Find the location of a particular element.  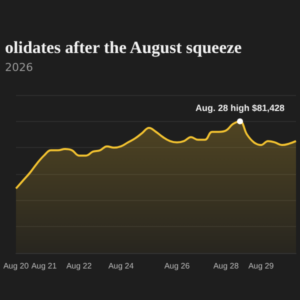

annotation: Aug. 28 high $81,428 is located at coordinates (240, 107).